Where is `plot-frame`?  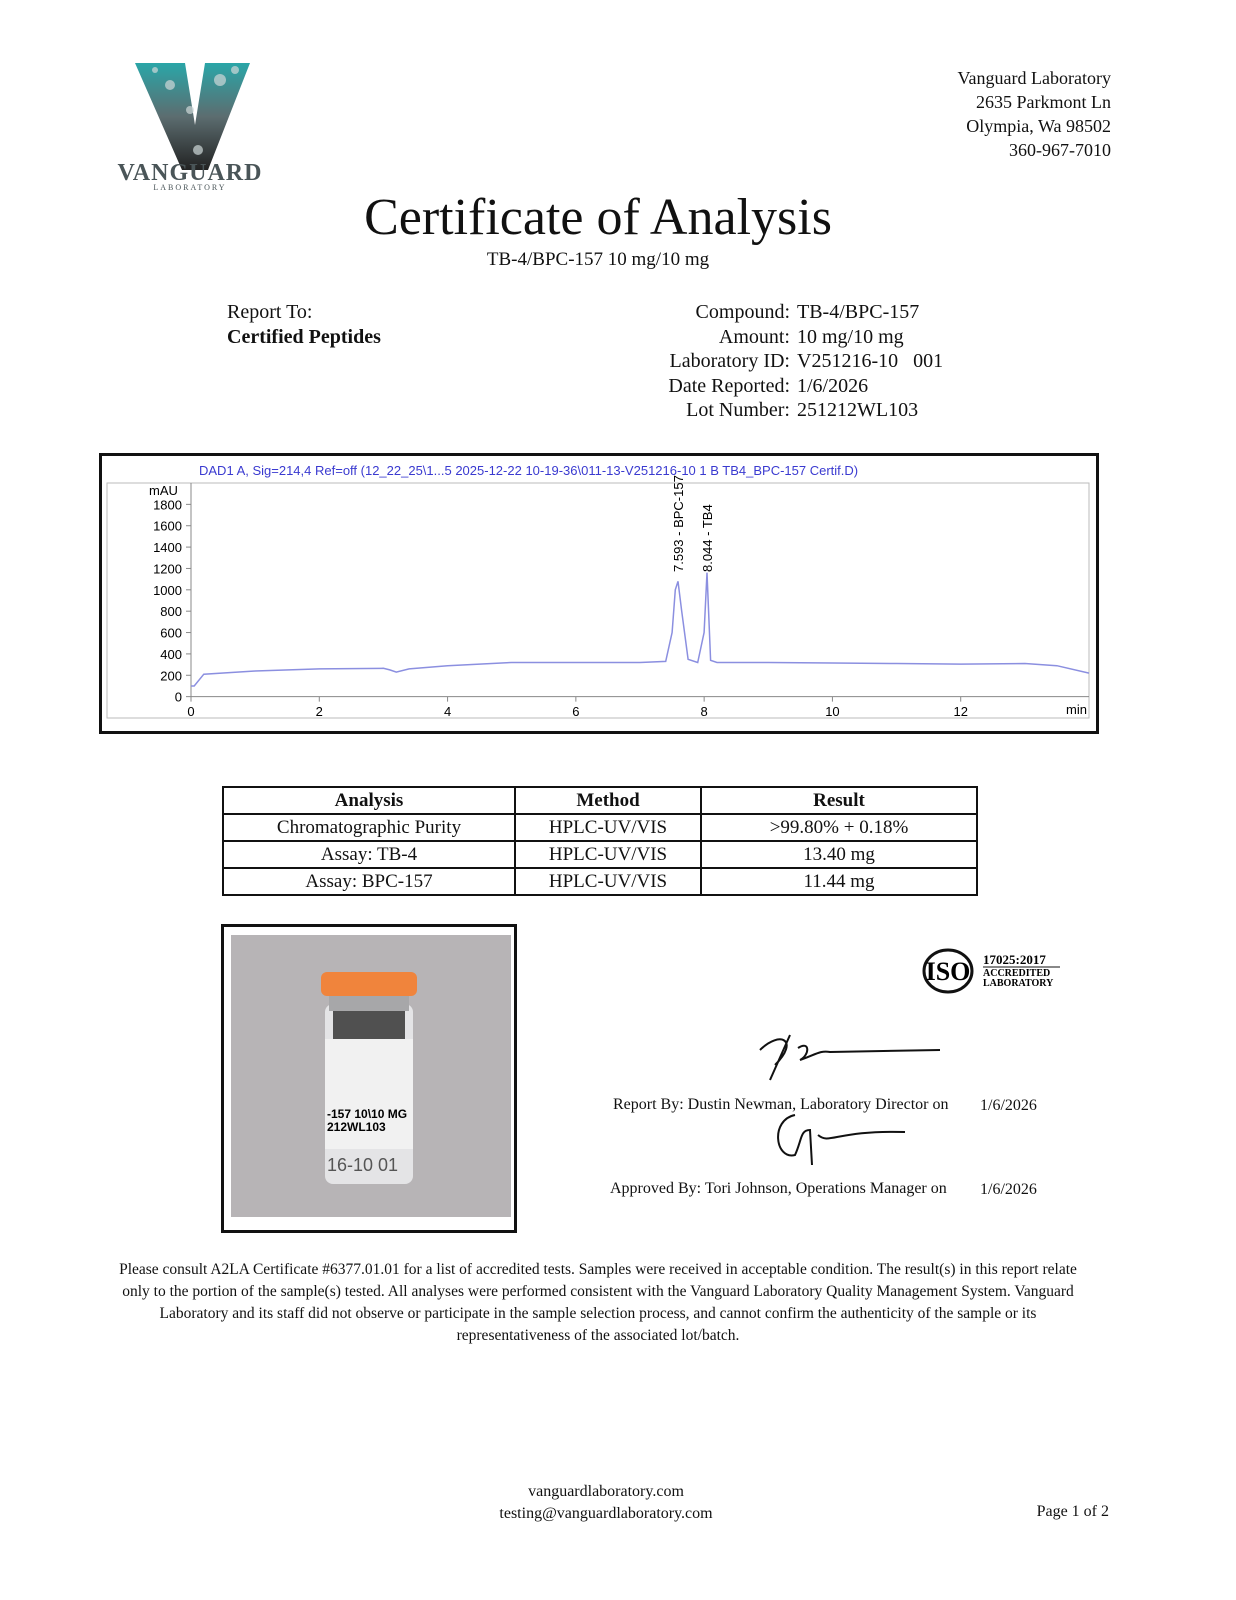 plot-frame is located at coordinates (598, 600).